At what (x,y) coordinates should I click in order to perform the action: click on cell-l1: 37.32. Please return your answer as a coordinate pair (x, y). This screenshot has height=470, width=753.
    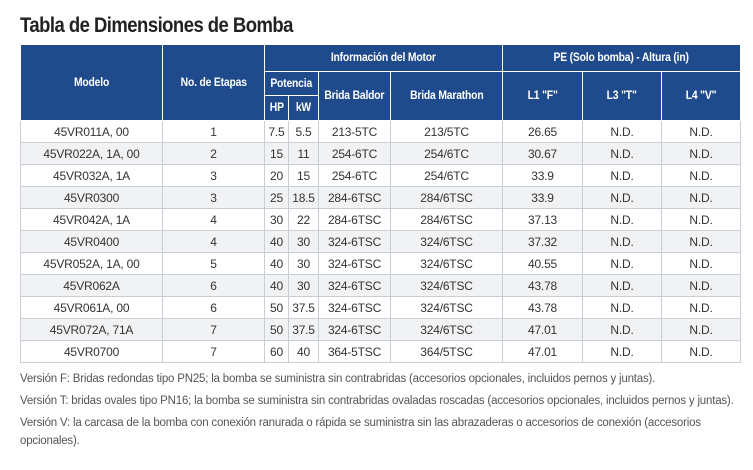
    Looking at the image, I should click on (542, 241).